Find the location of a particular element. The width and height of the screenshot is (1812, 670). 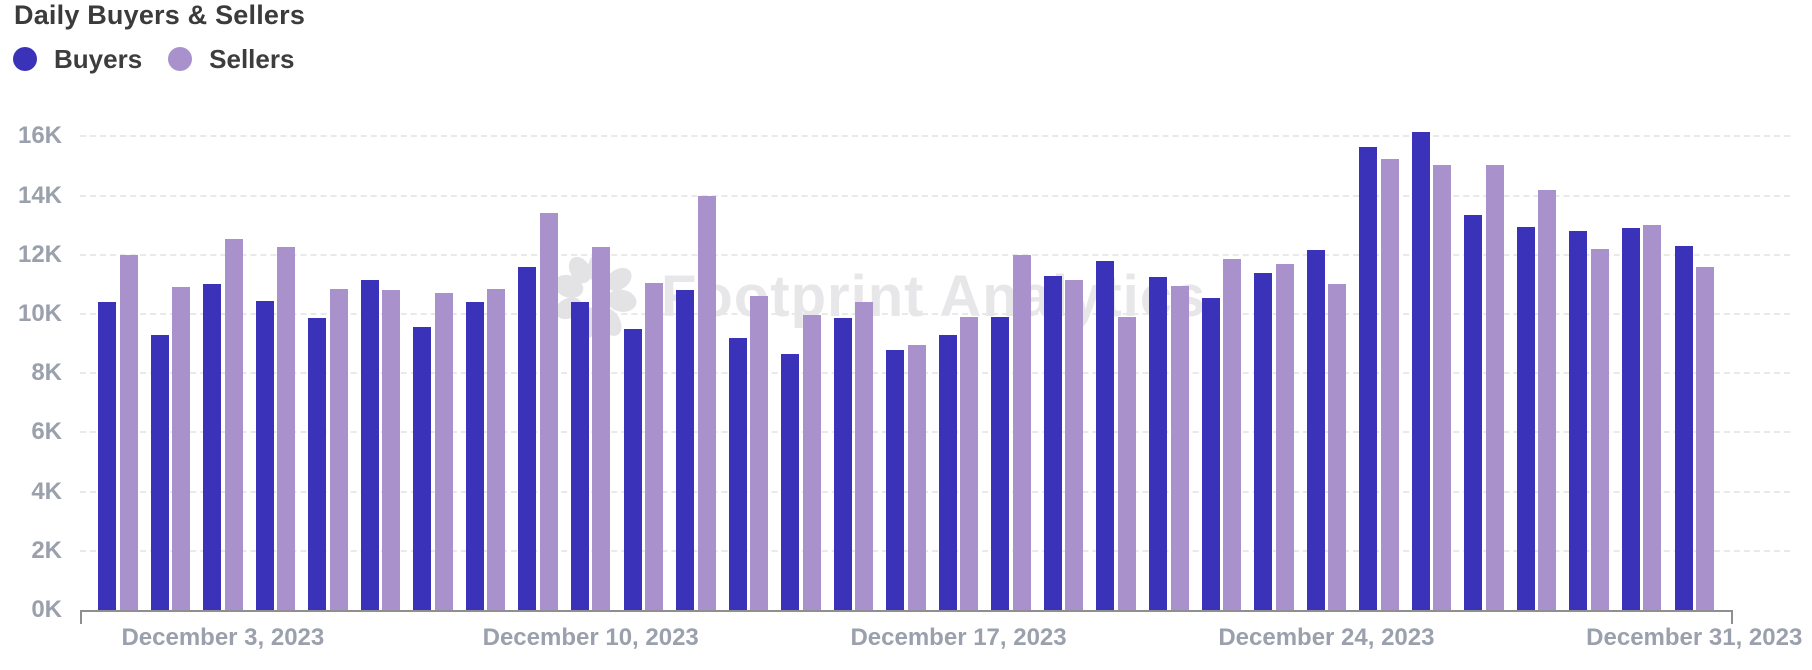

y-tick-label-12k: 12K is located at coordinates (39, 254).